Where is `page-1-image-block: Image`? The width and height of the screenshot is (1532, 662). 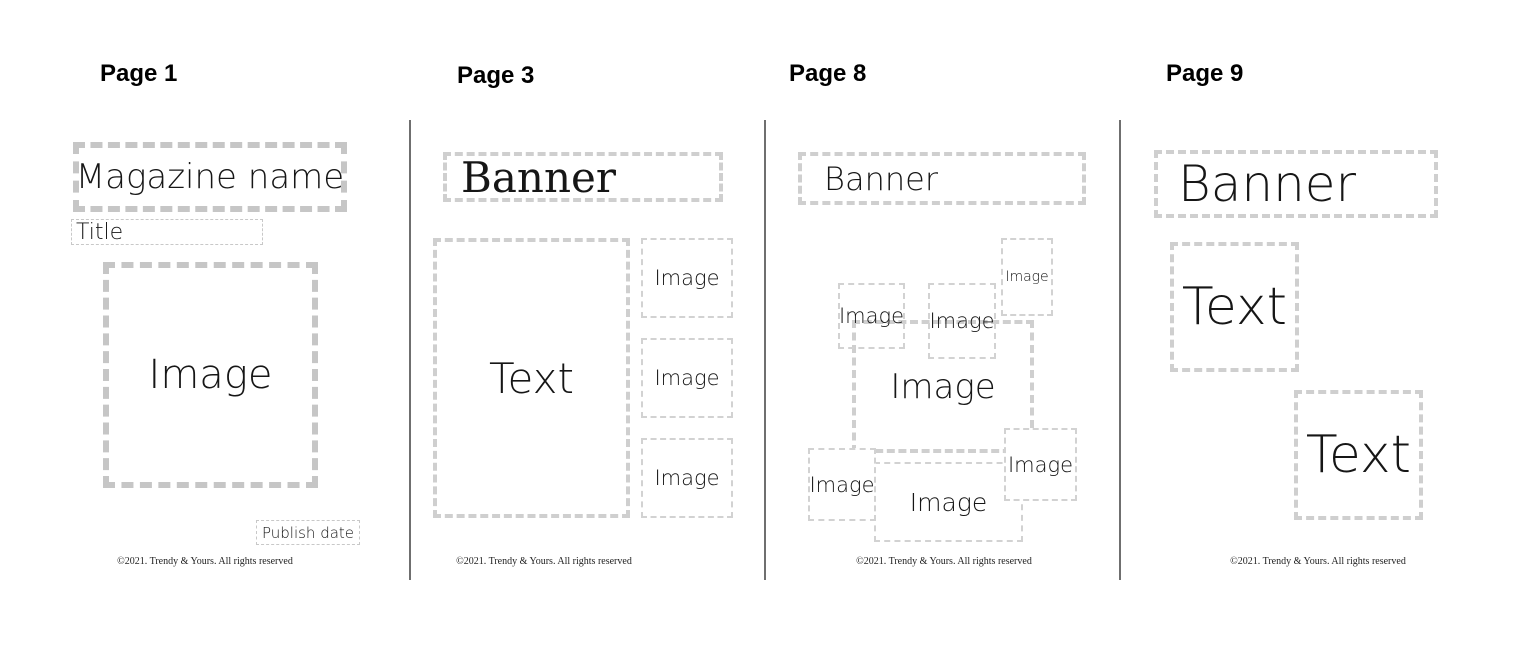
page-1-image-block: Image is located at coordinates (210, 375).